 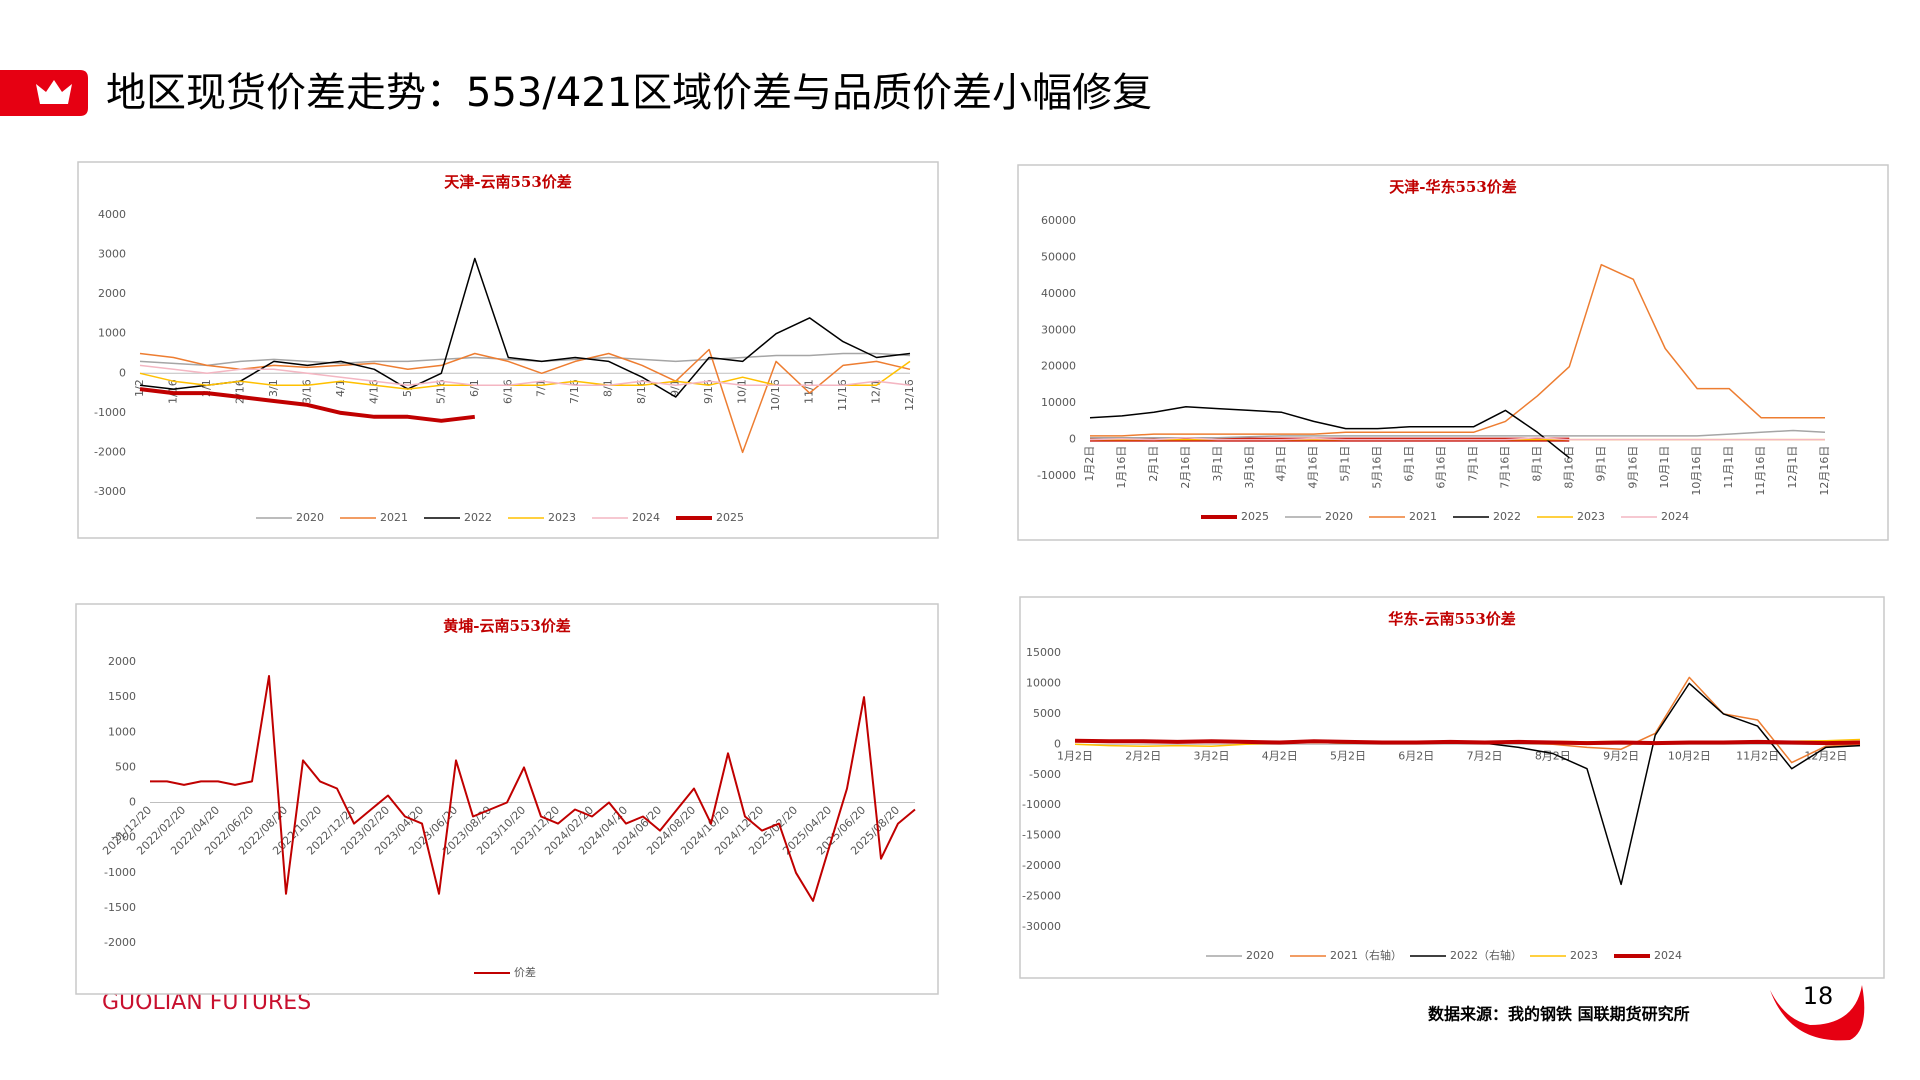 I want to click on x-tick-label: 2/16, so click(x=239, y=391).